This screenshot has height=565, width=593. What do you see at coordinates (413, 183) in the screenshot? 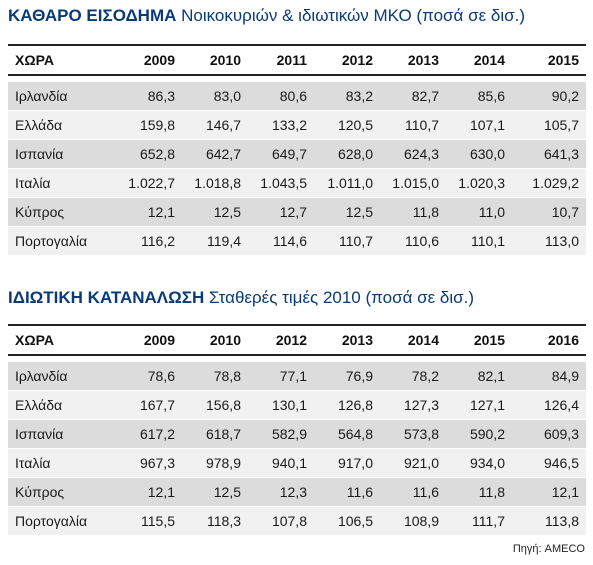
I see `value-cell: 1.015,0` at bounding box center [413, 183].